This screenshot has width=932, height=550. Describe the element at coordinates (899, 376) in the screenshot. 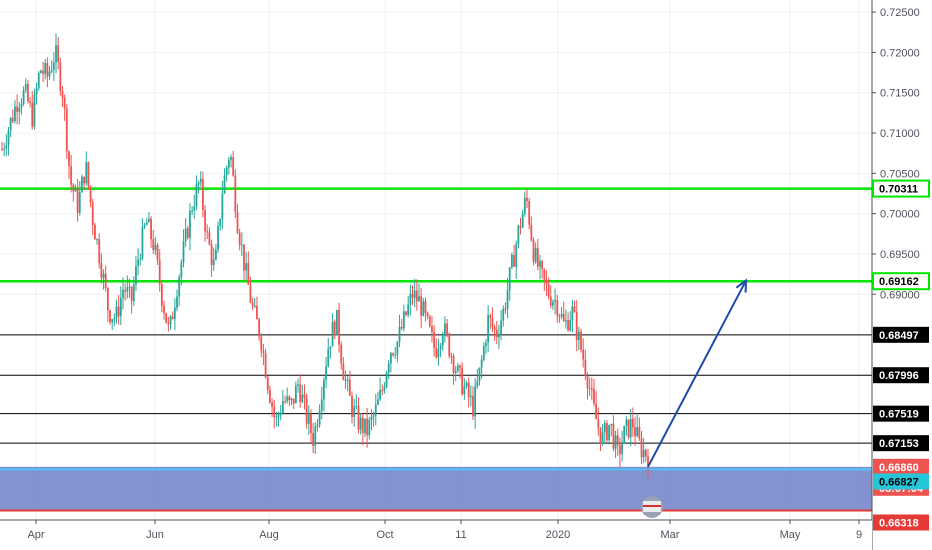

I see `level-tag-0.67996: 0.67996` at that location.